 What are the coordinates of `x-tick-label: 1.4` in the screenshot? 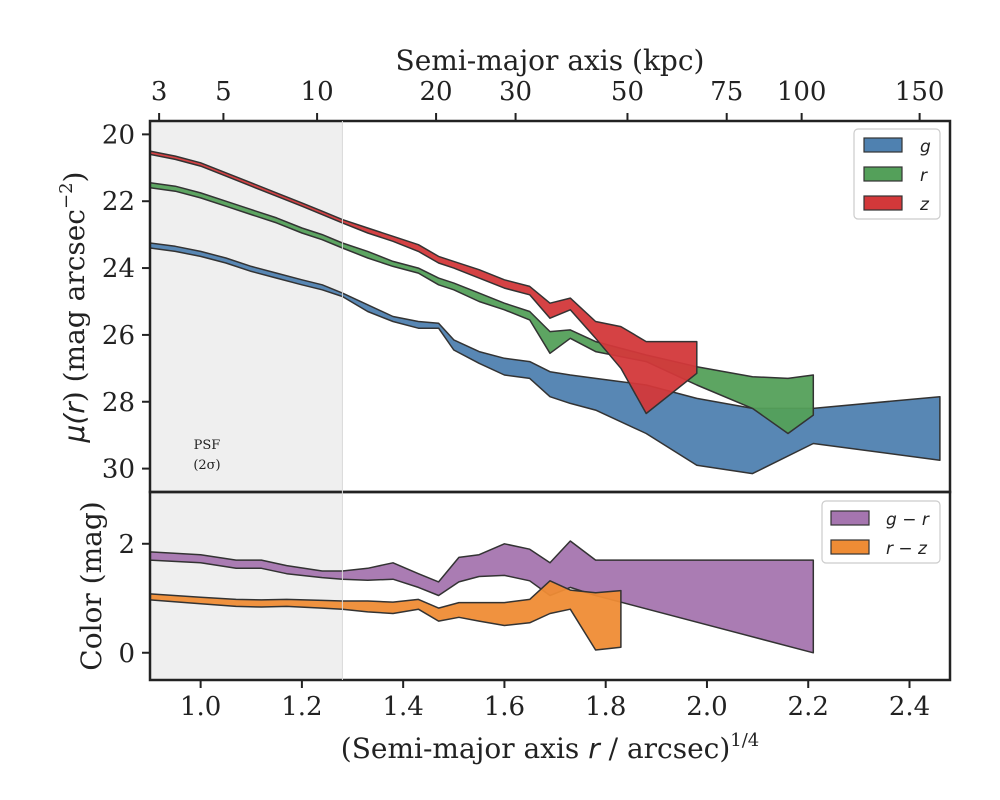 It's located at (402, 707).